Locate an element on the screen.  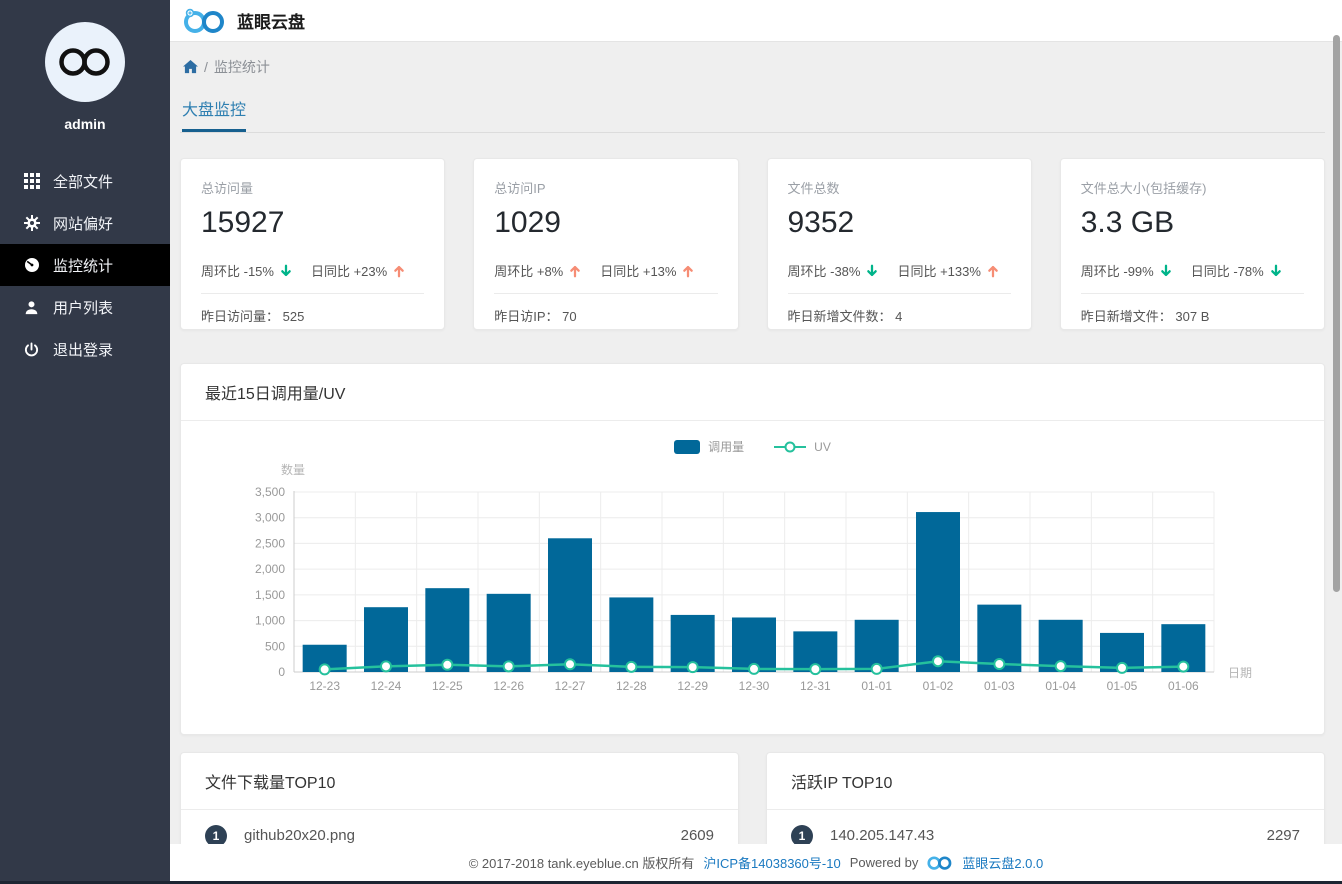
footer-logo-icon is located at coordinates (939, 863).